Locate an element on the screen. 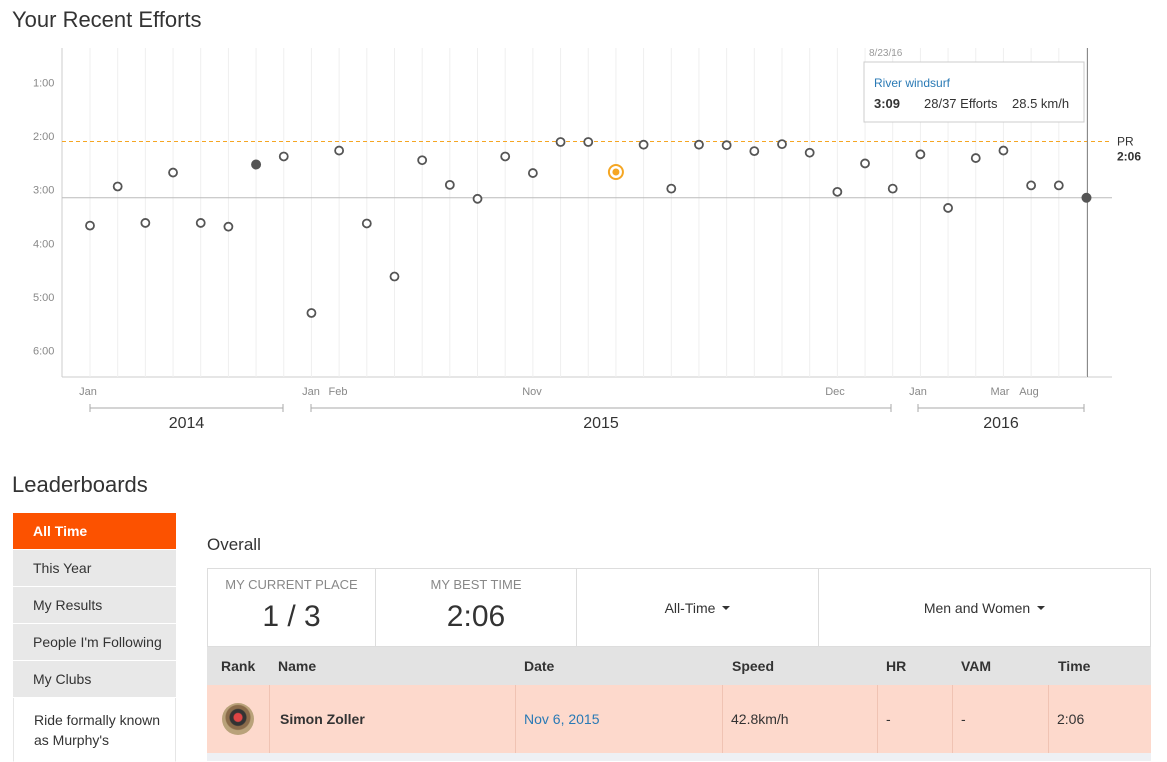 The image size is (1167, 762). y-tick-label: 4:00 is located at coordinates (43, 244).